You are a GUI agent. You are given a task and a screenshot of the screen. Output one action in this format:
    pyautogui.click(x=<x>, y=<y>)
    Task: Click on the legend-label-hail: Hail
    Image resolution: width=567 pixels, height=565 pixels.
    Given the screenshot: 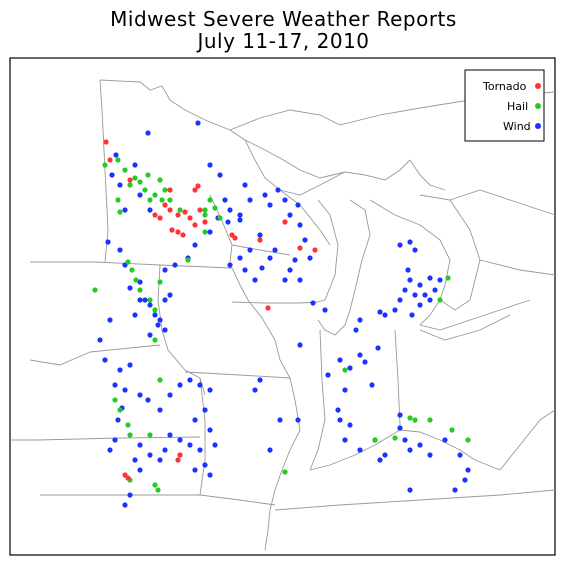 What is the action you would take?
    pyautogui.click(x=517, y=106)
    